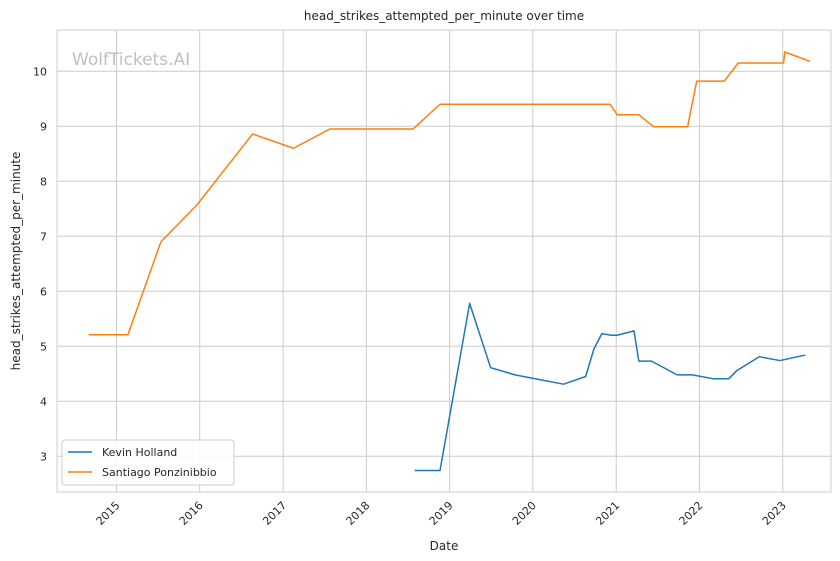  What do you see at coordinates (40, 264) in the screenshot?
I see `y-tick-labels: 3 4 5 6 7 8 9 10` at bounding box center [40, 264].